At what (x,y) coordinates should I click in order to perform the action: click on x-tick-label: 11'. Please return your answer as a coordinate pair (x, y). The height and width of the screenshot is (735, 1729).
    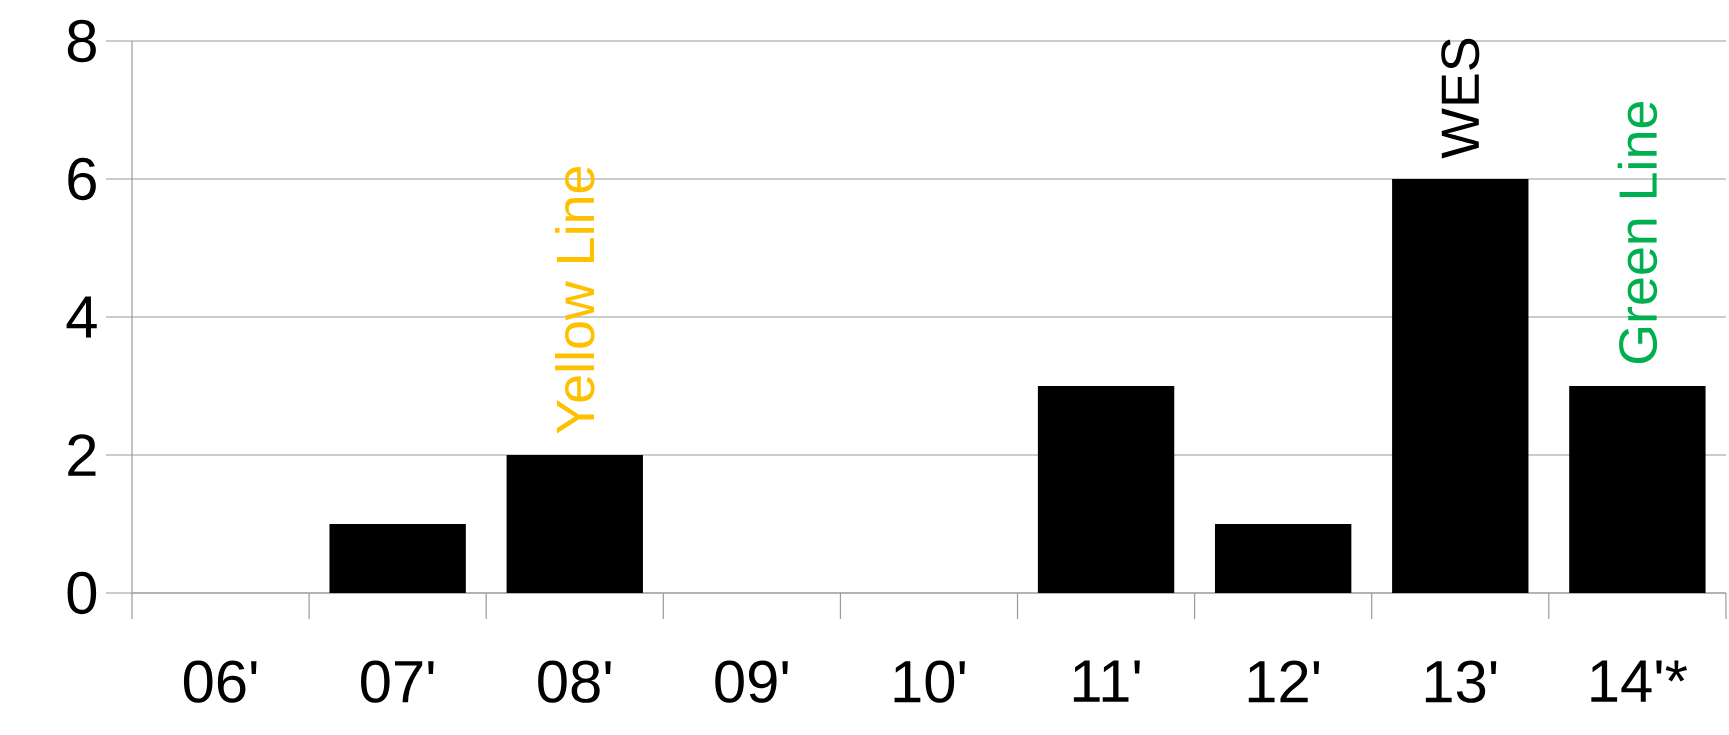
    Looking at the image, I should click on (1106, 681).